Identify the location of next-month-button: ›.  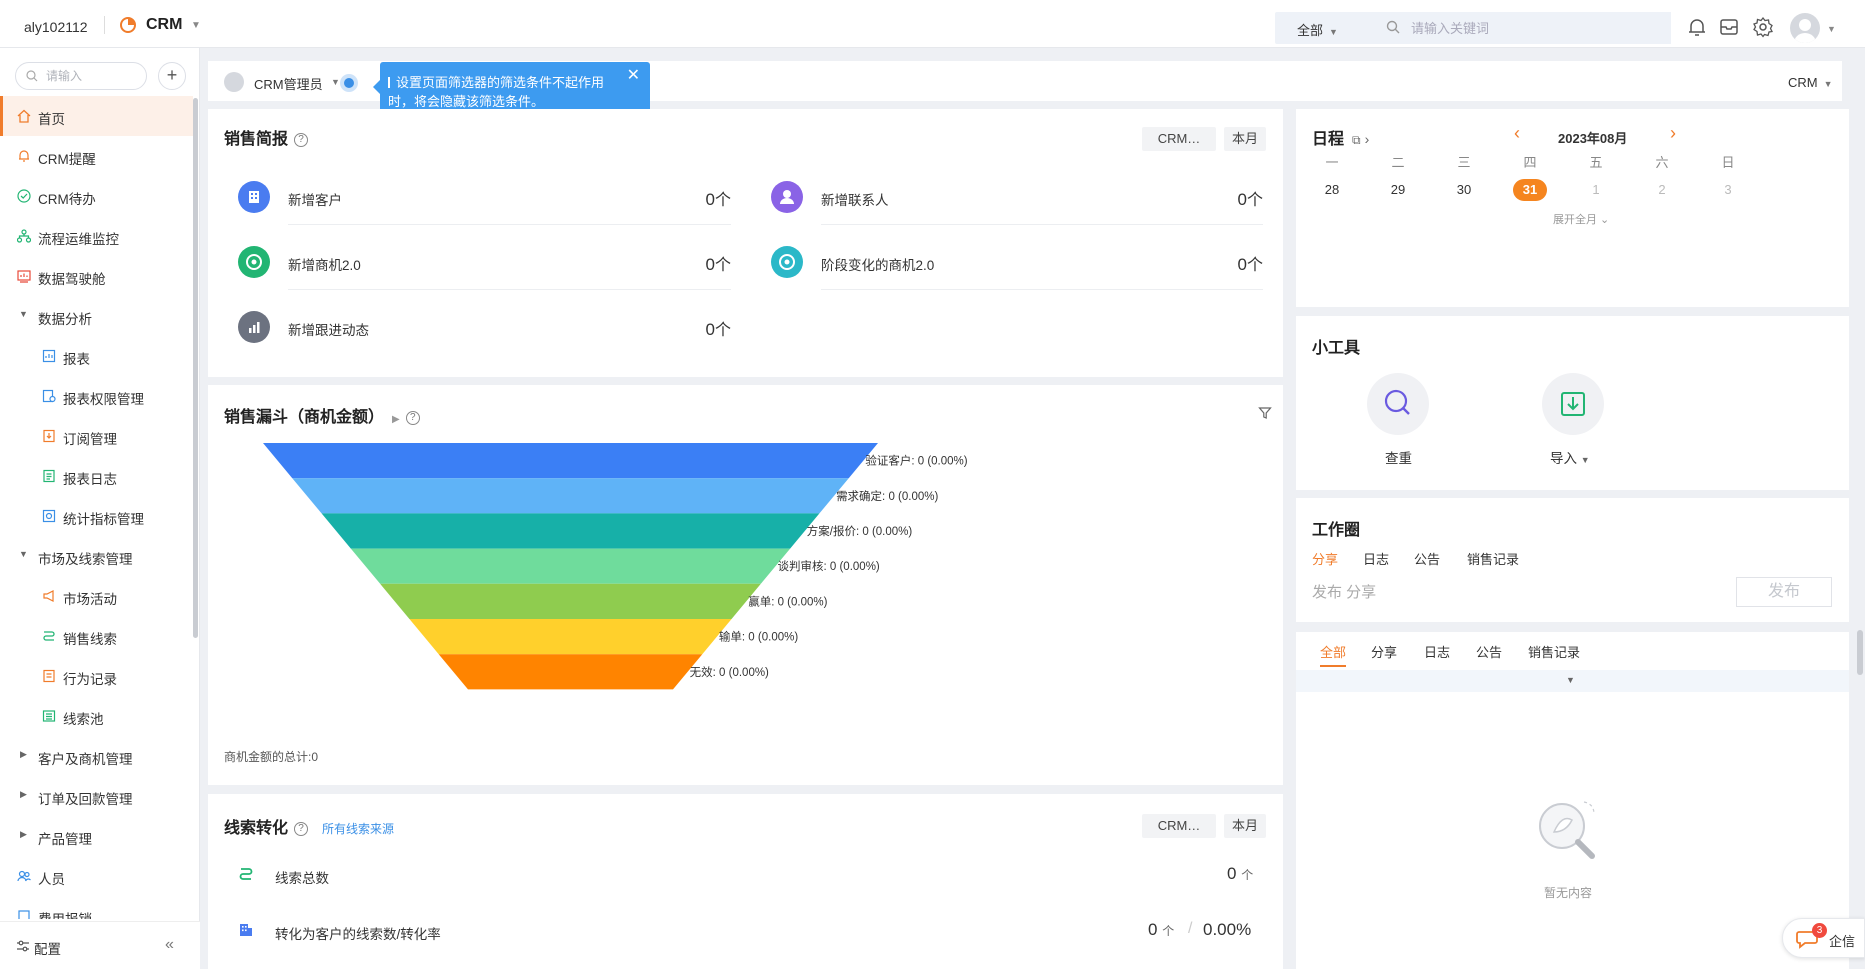
(1673, 133).